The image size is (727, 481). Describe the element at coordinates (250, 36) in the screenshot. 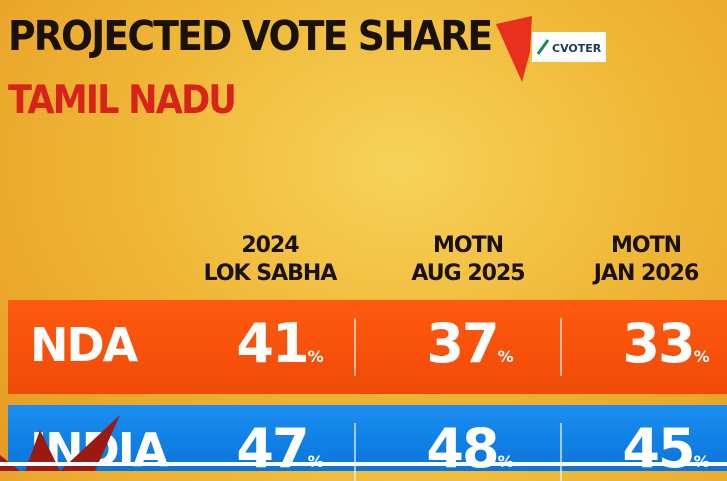

I see `page-title: PROJECTED VOTE SHARE` at that location.